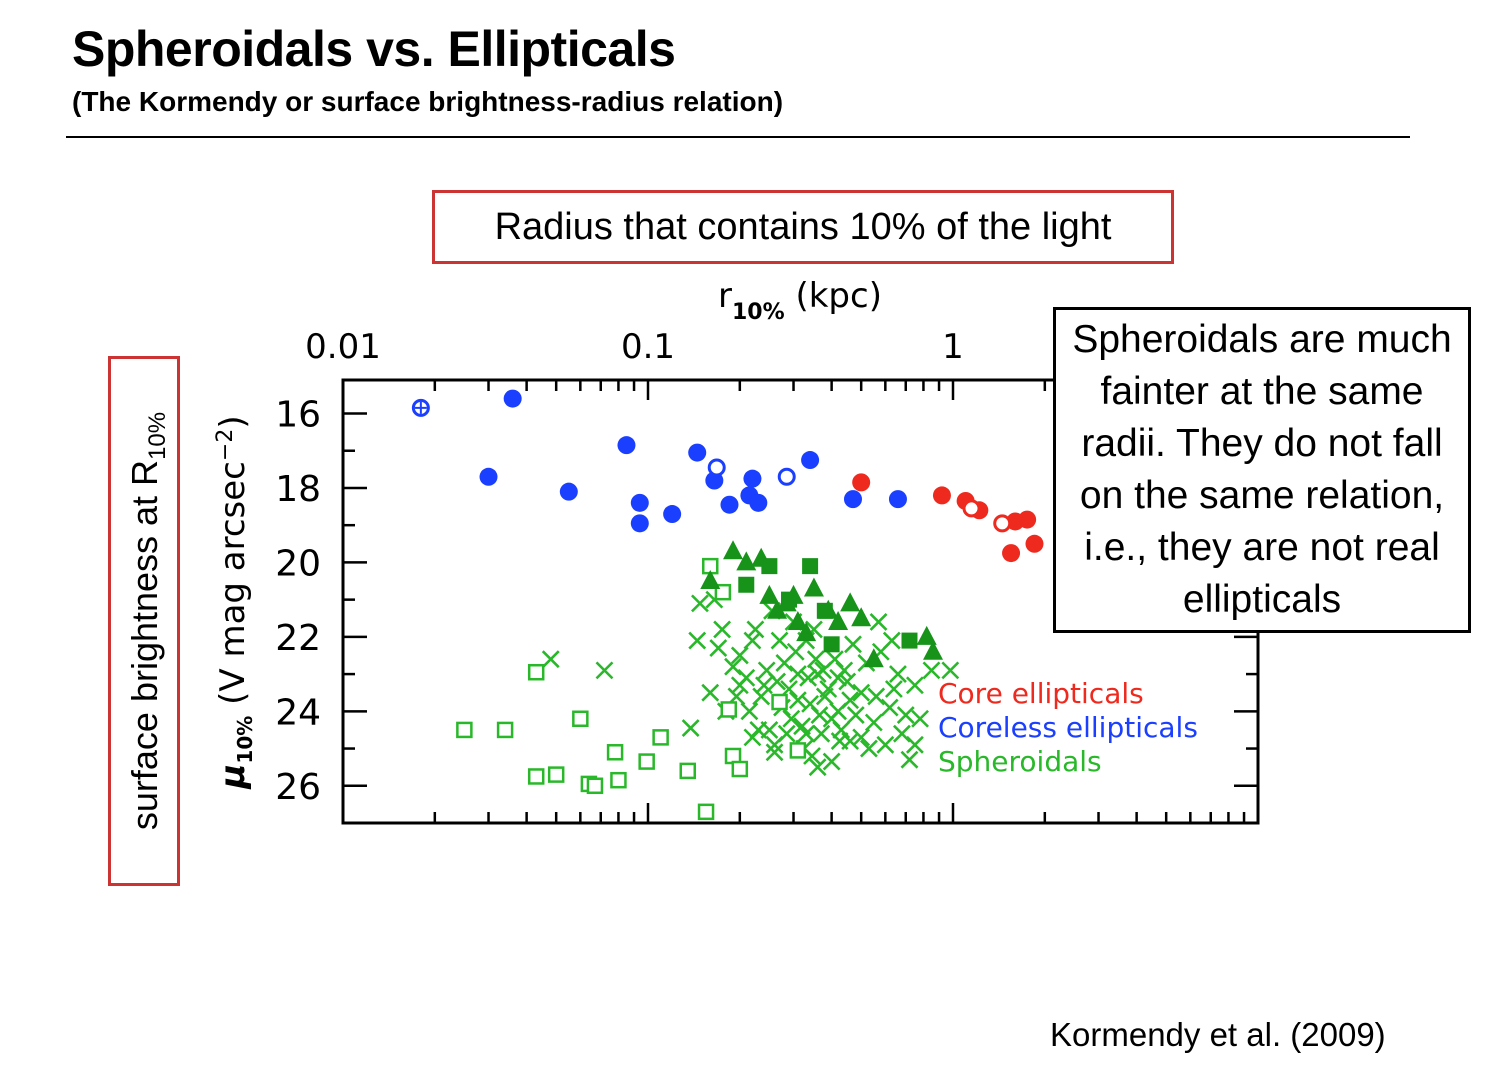 Image resolution: width=1500 pixels, height=1084 pixels. I want to click on y-tick-label: 26, so click(298, 787).